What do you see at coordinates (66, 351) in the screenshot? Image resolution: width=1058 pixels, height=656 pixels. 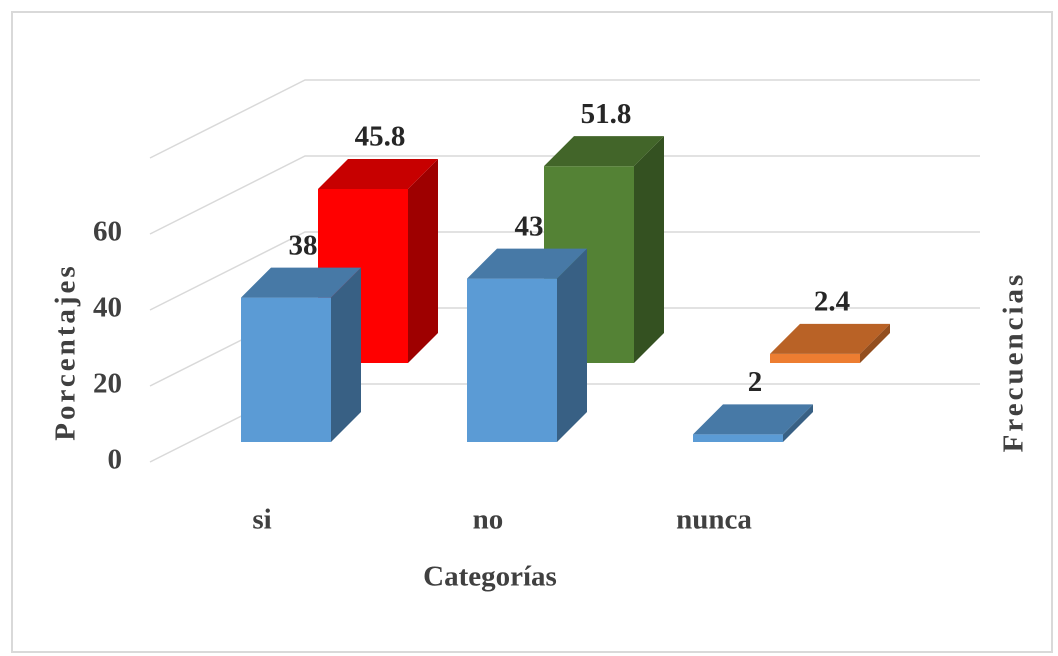 I see `y-axis-title: Porcentajes` at bounding box center [66, 351].